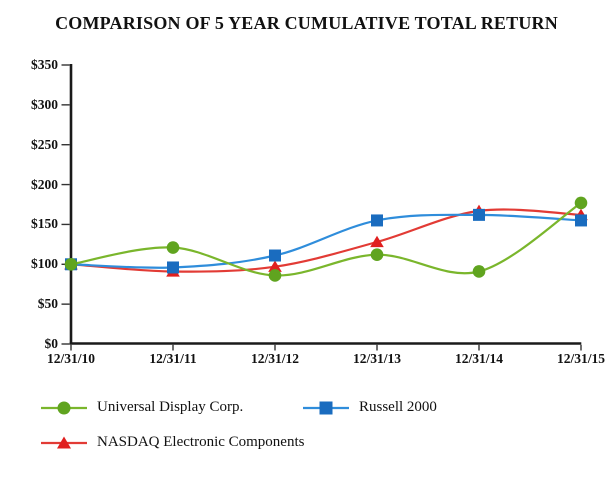 The width and height of the screenshot is (613, 480). Describe the element at coordinates (44, 184) in the screenshot. I see `y-axis-label: $200` at that location.